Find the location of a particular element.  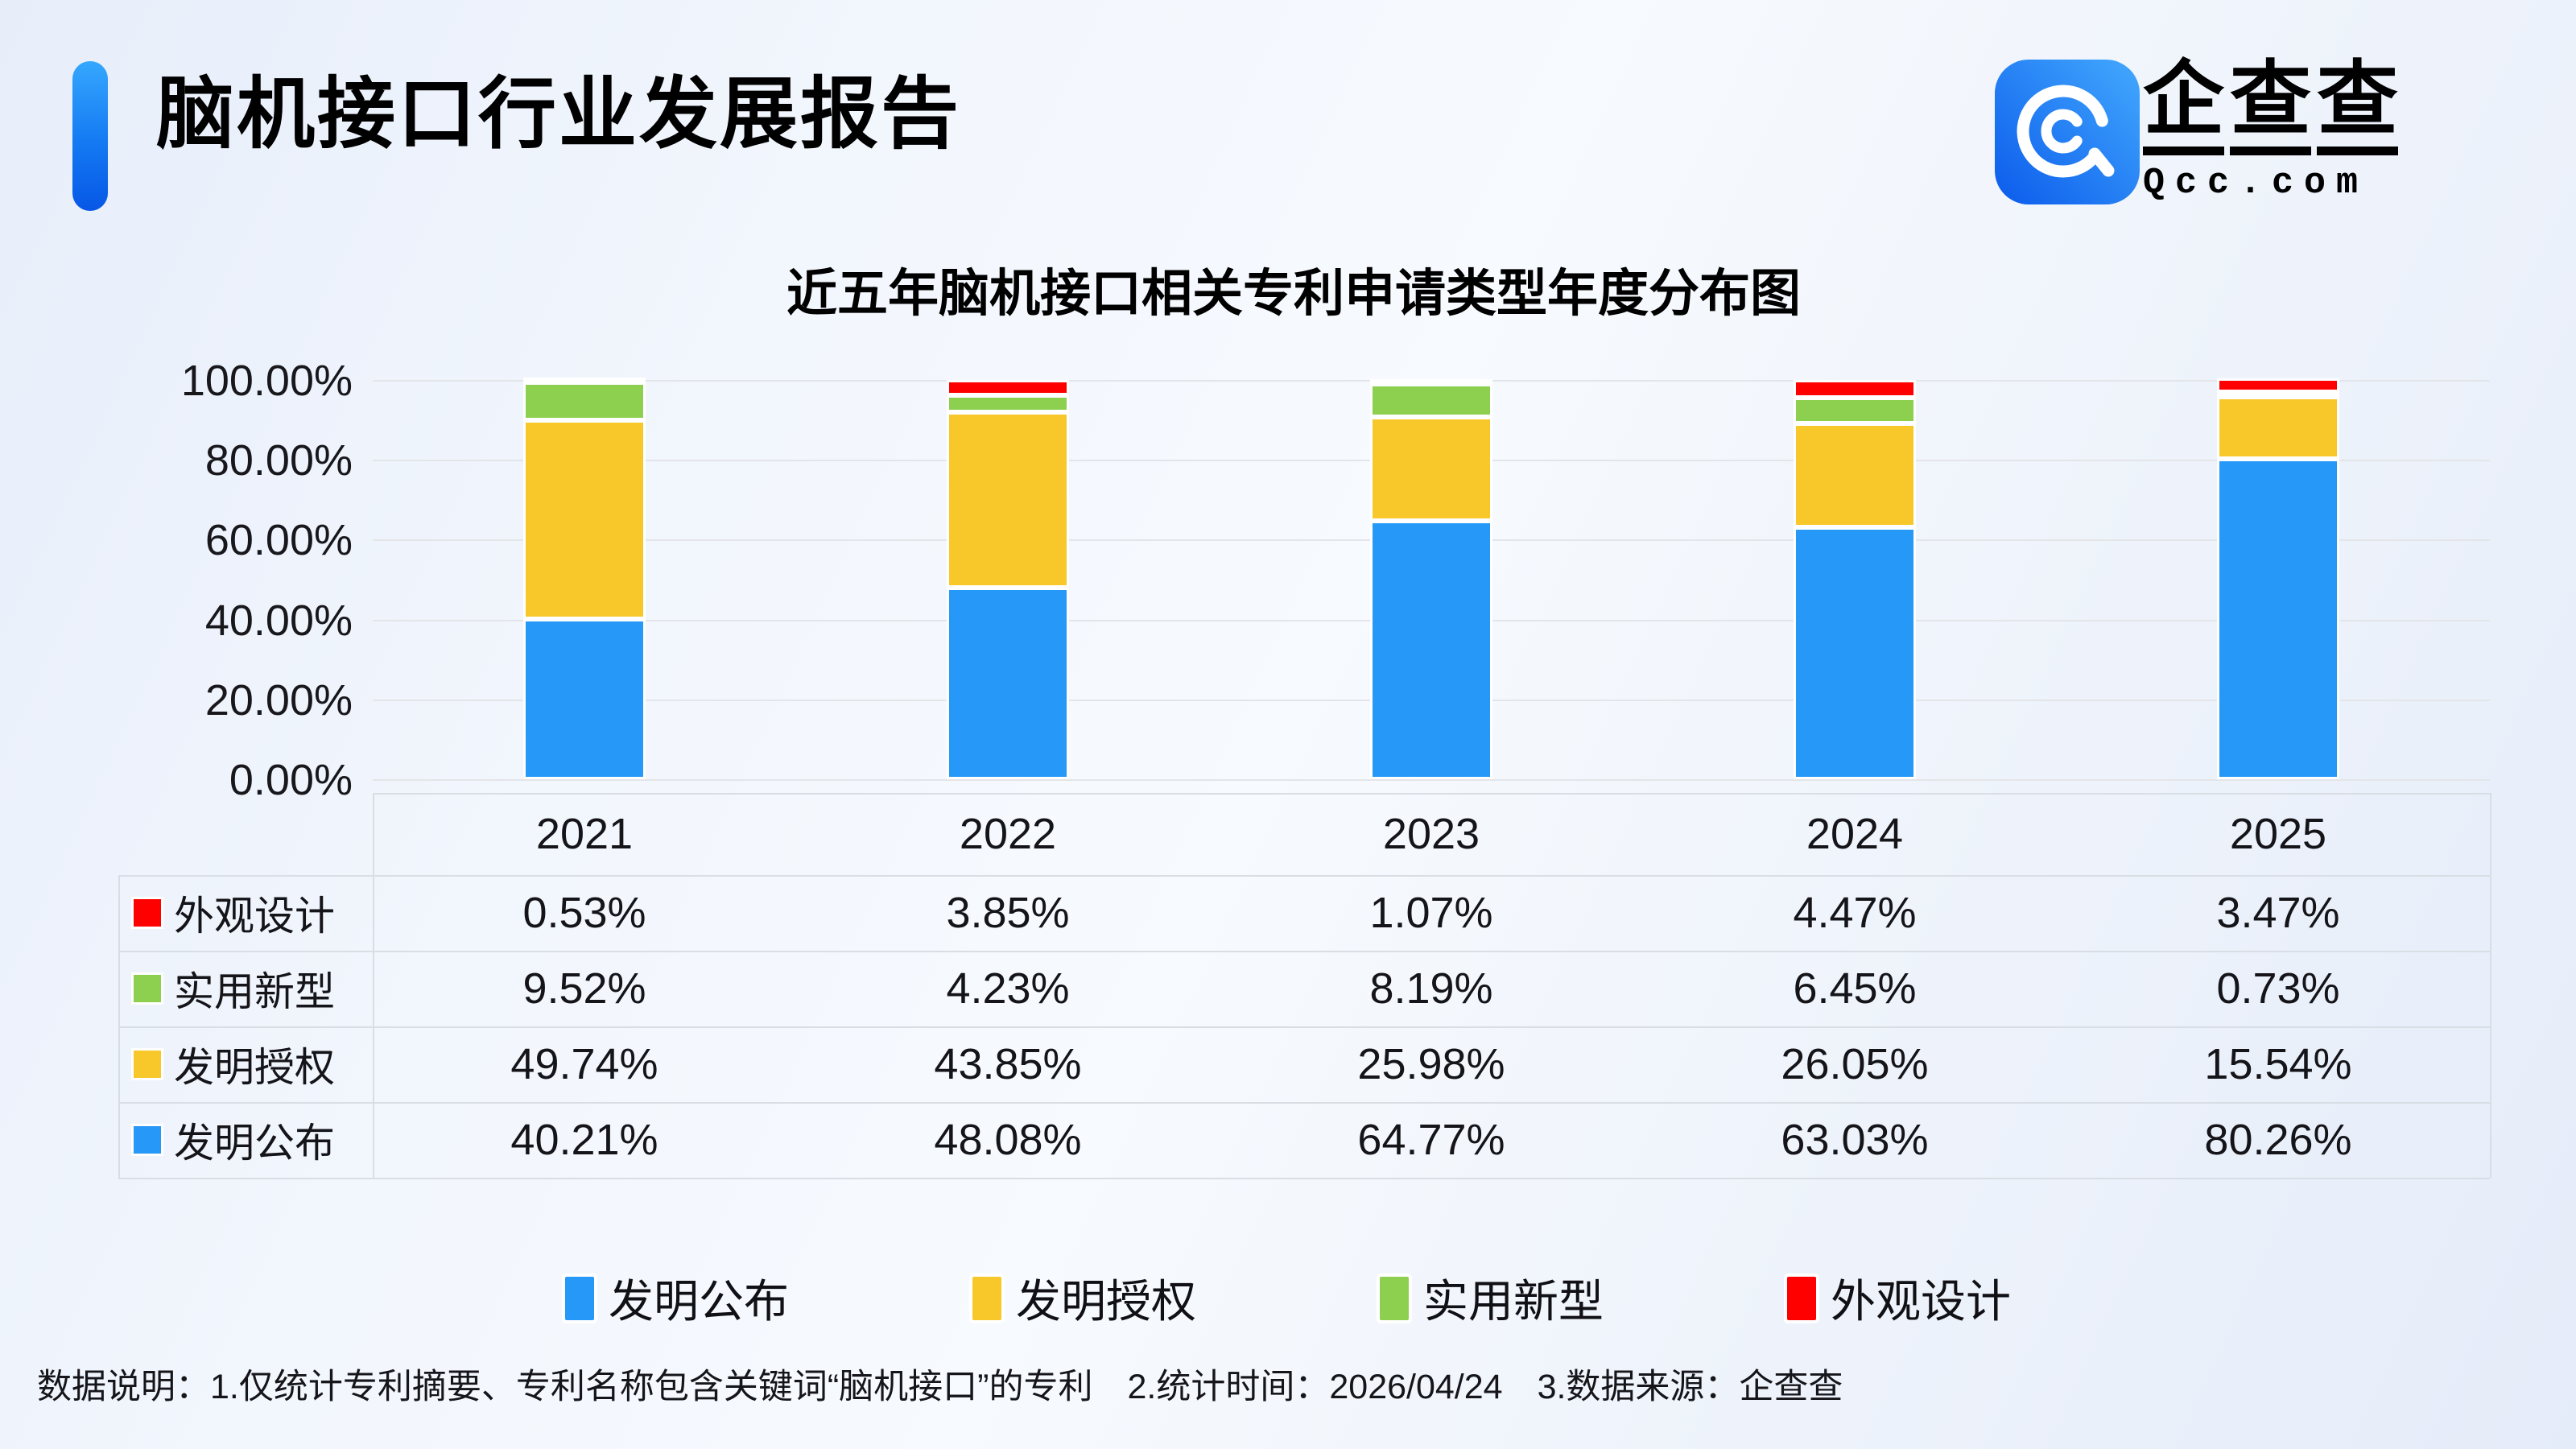

table-value-cell: 80.26% is located at coordinates (2278, 1140).